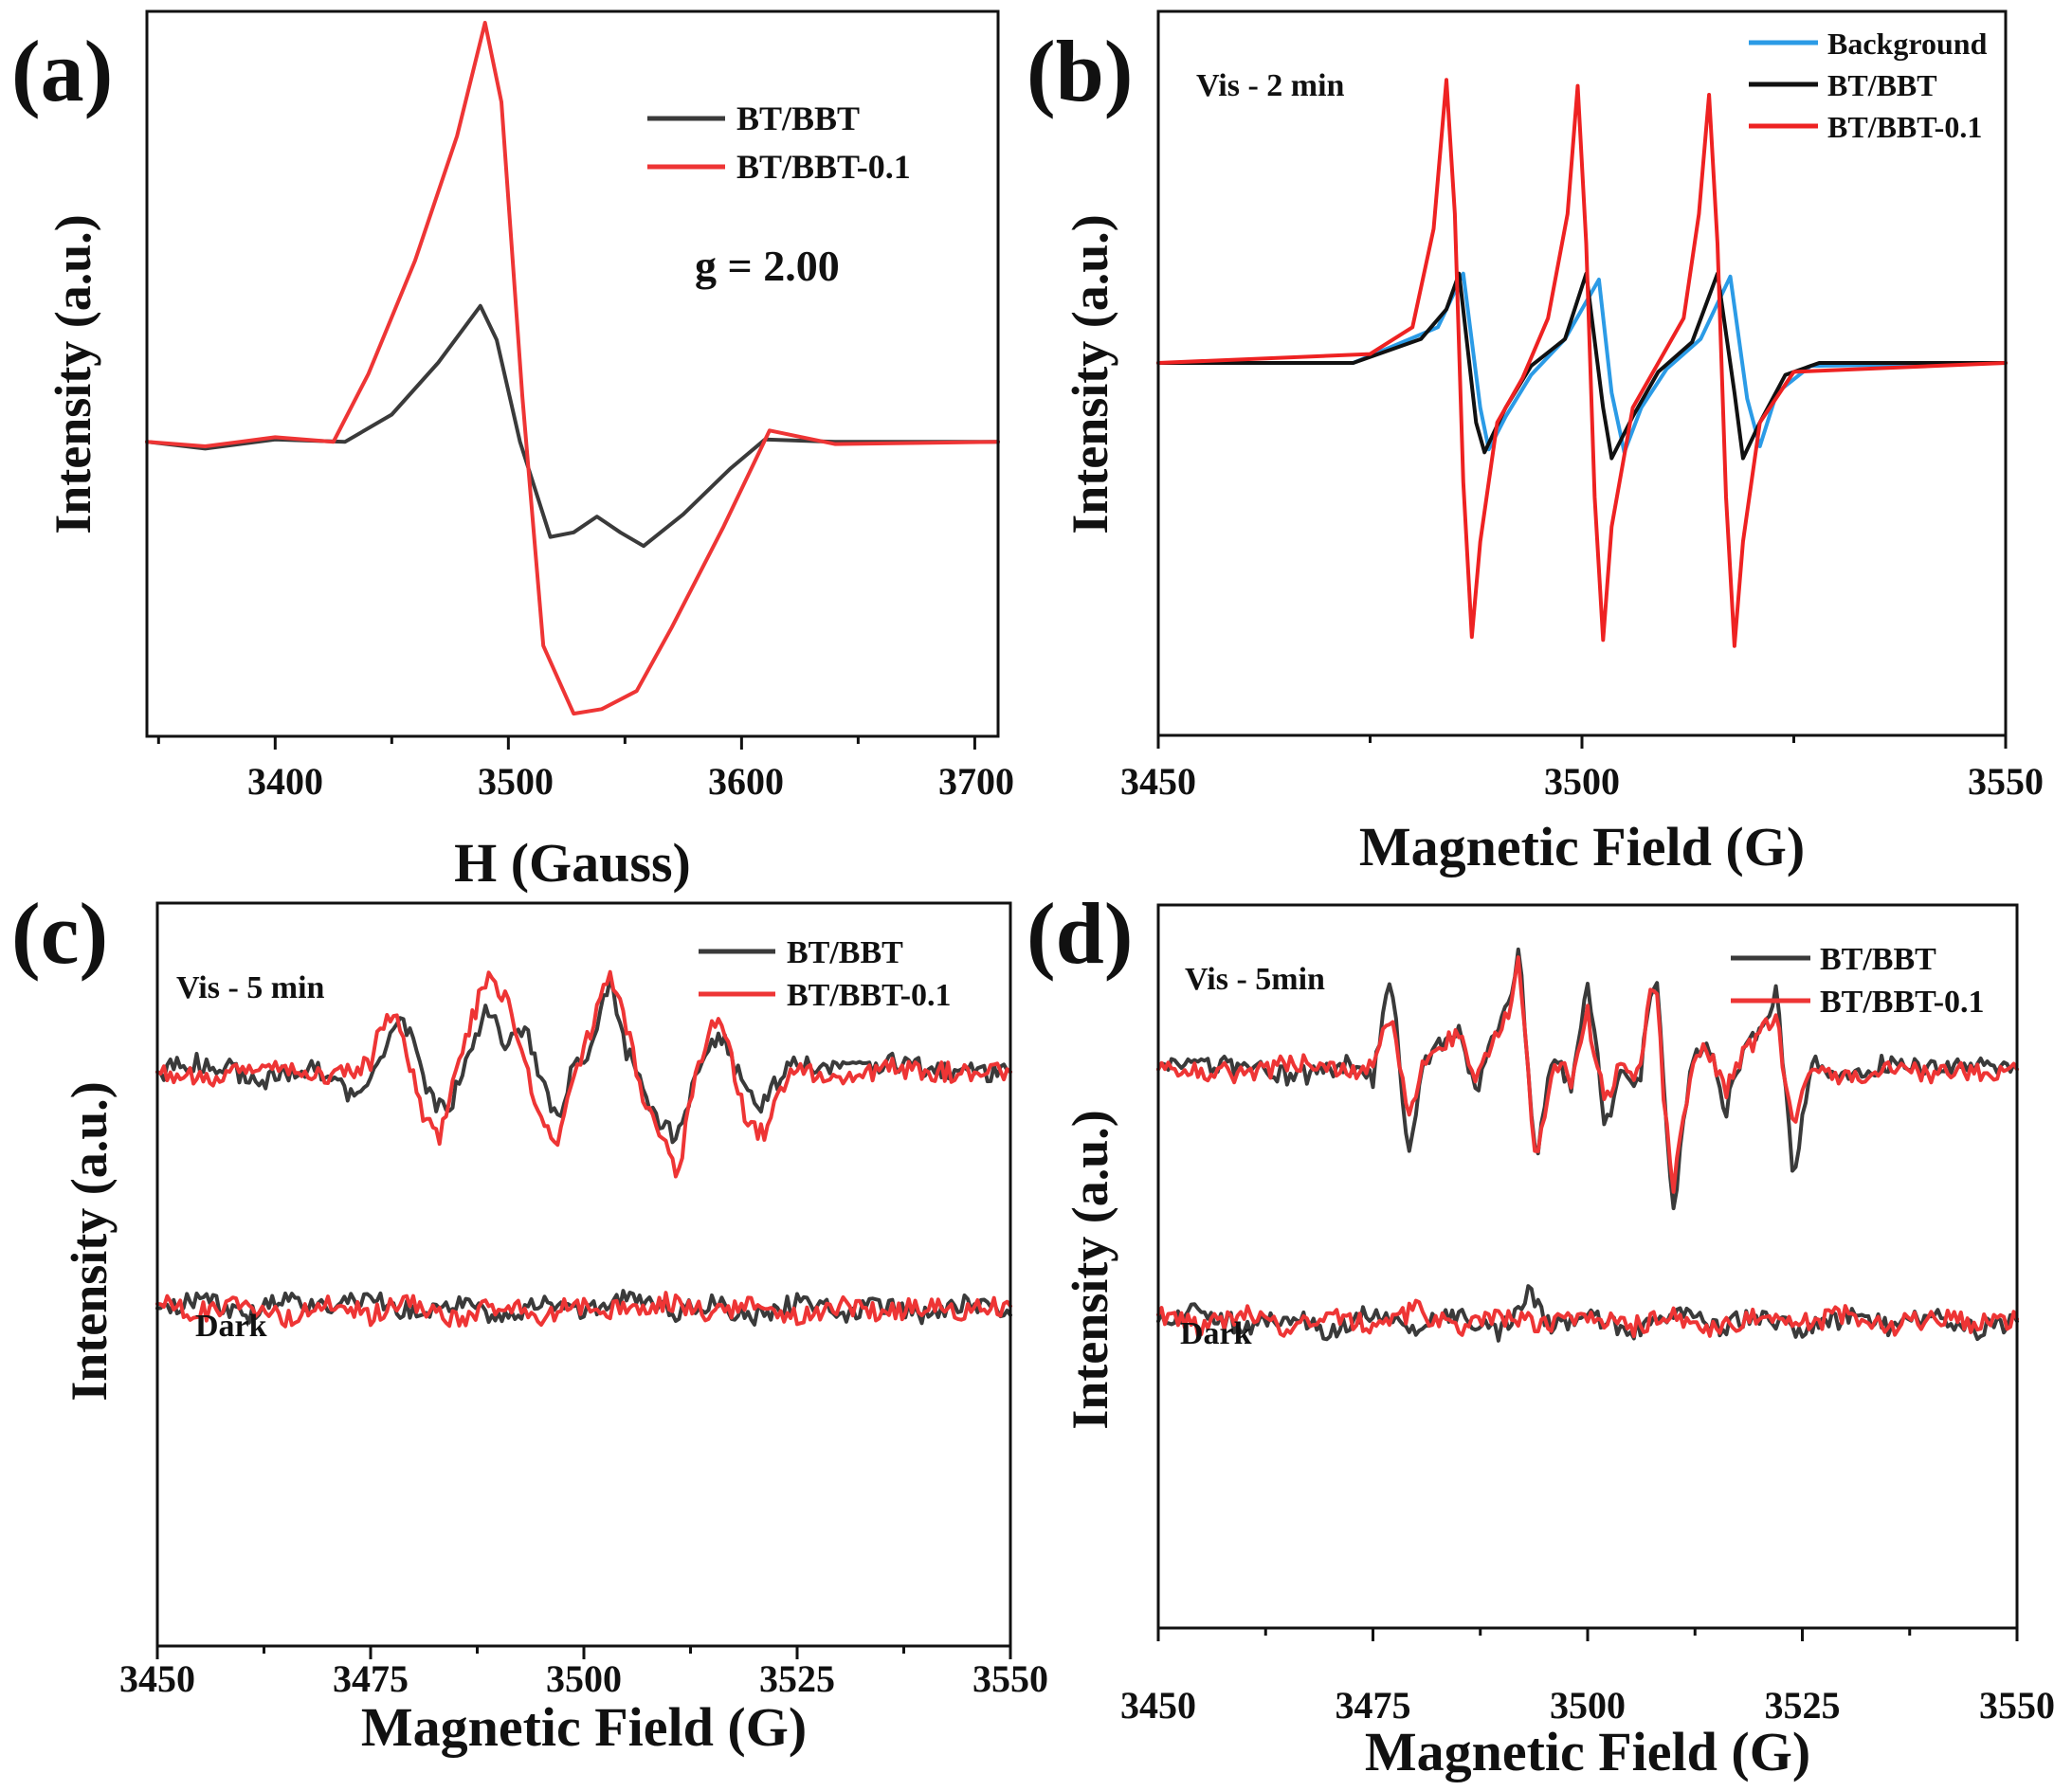 This screenshot has height=1791, width=2072. What do you see at coordinates (584, 1652) in the screenshot?
I see `panel-c-x-axis` at bounding box center [584, 1652].